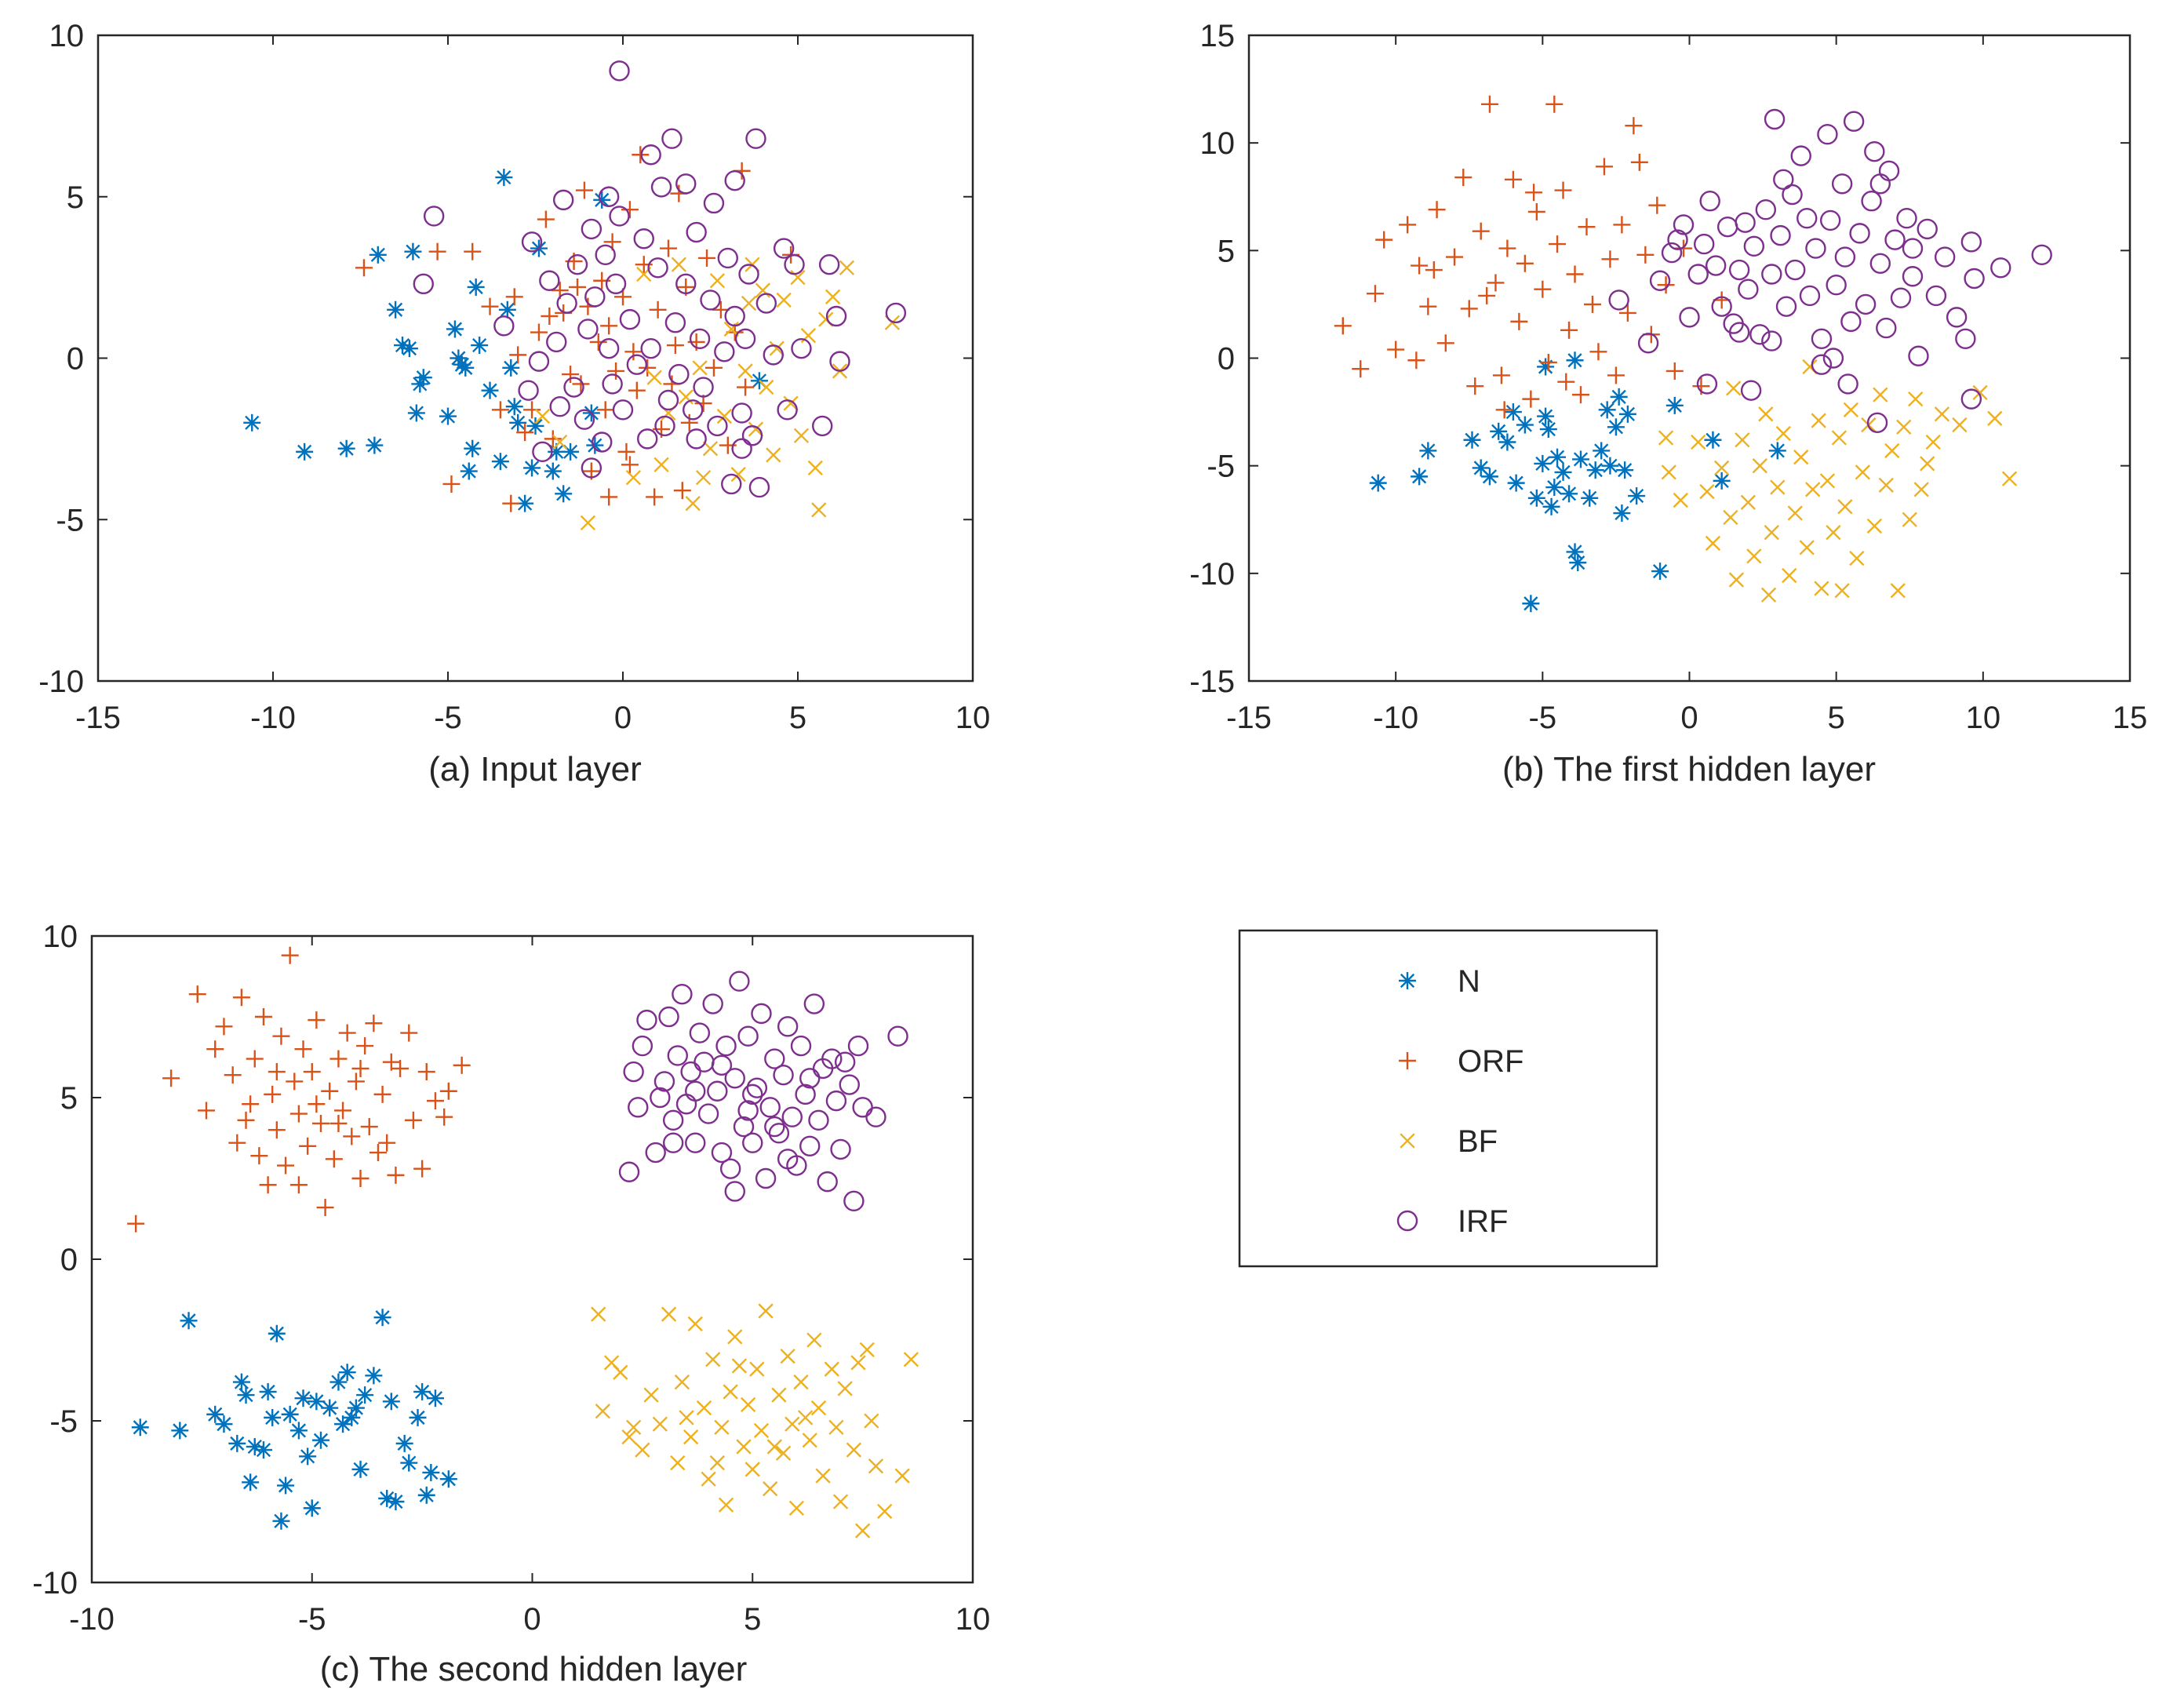 This screenshot has width=2166, height=1708. I want to click on panel-a-ytick-label: 10, so click(67, 36).